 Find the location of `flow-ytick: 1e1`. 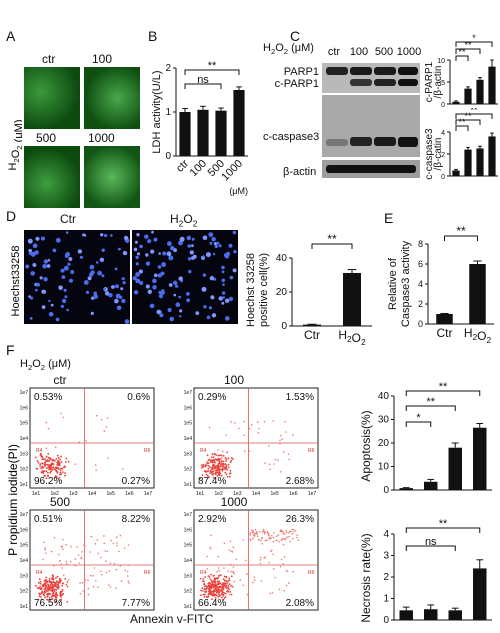

flow-ytick: 1e1 is located at coordinates (24, 607).